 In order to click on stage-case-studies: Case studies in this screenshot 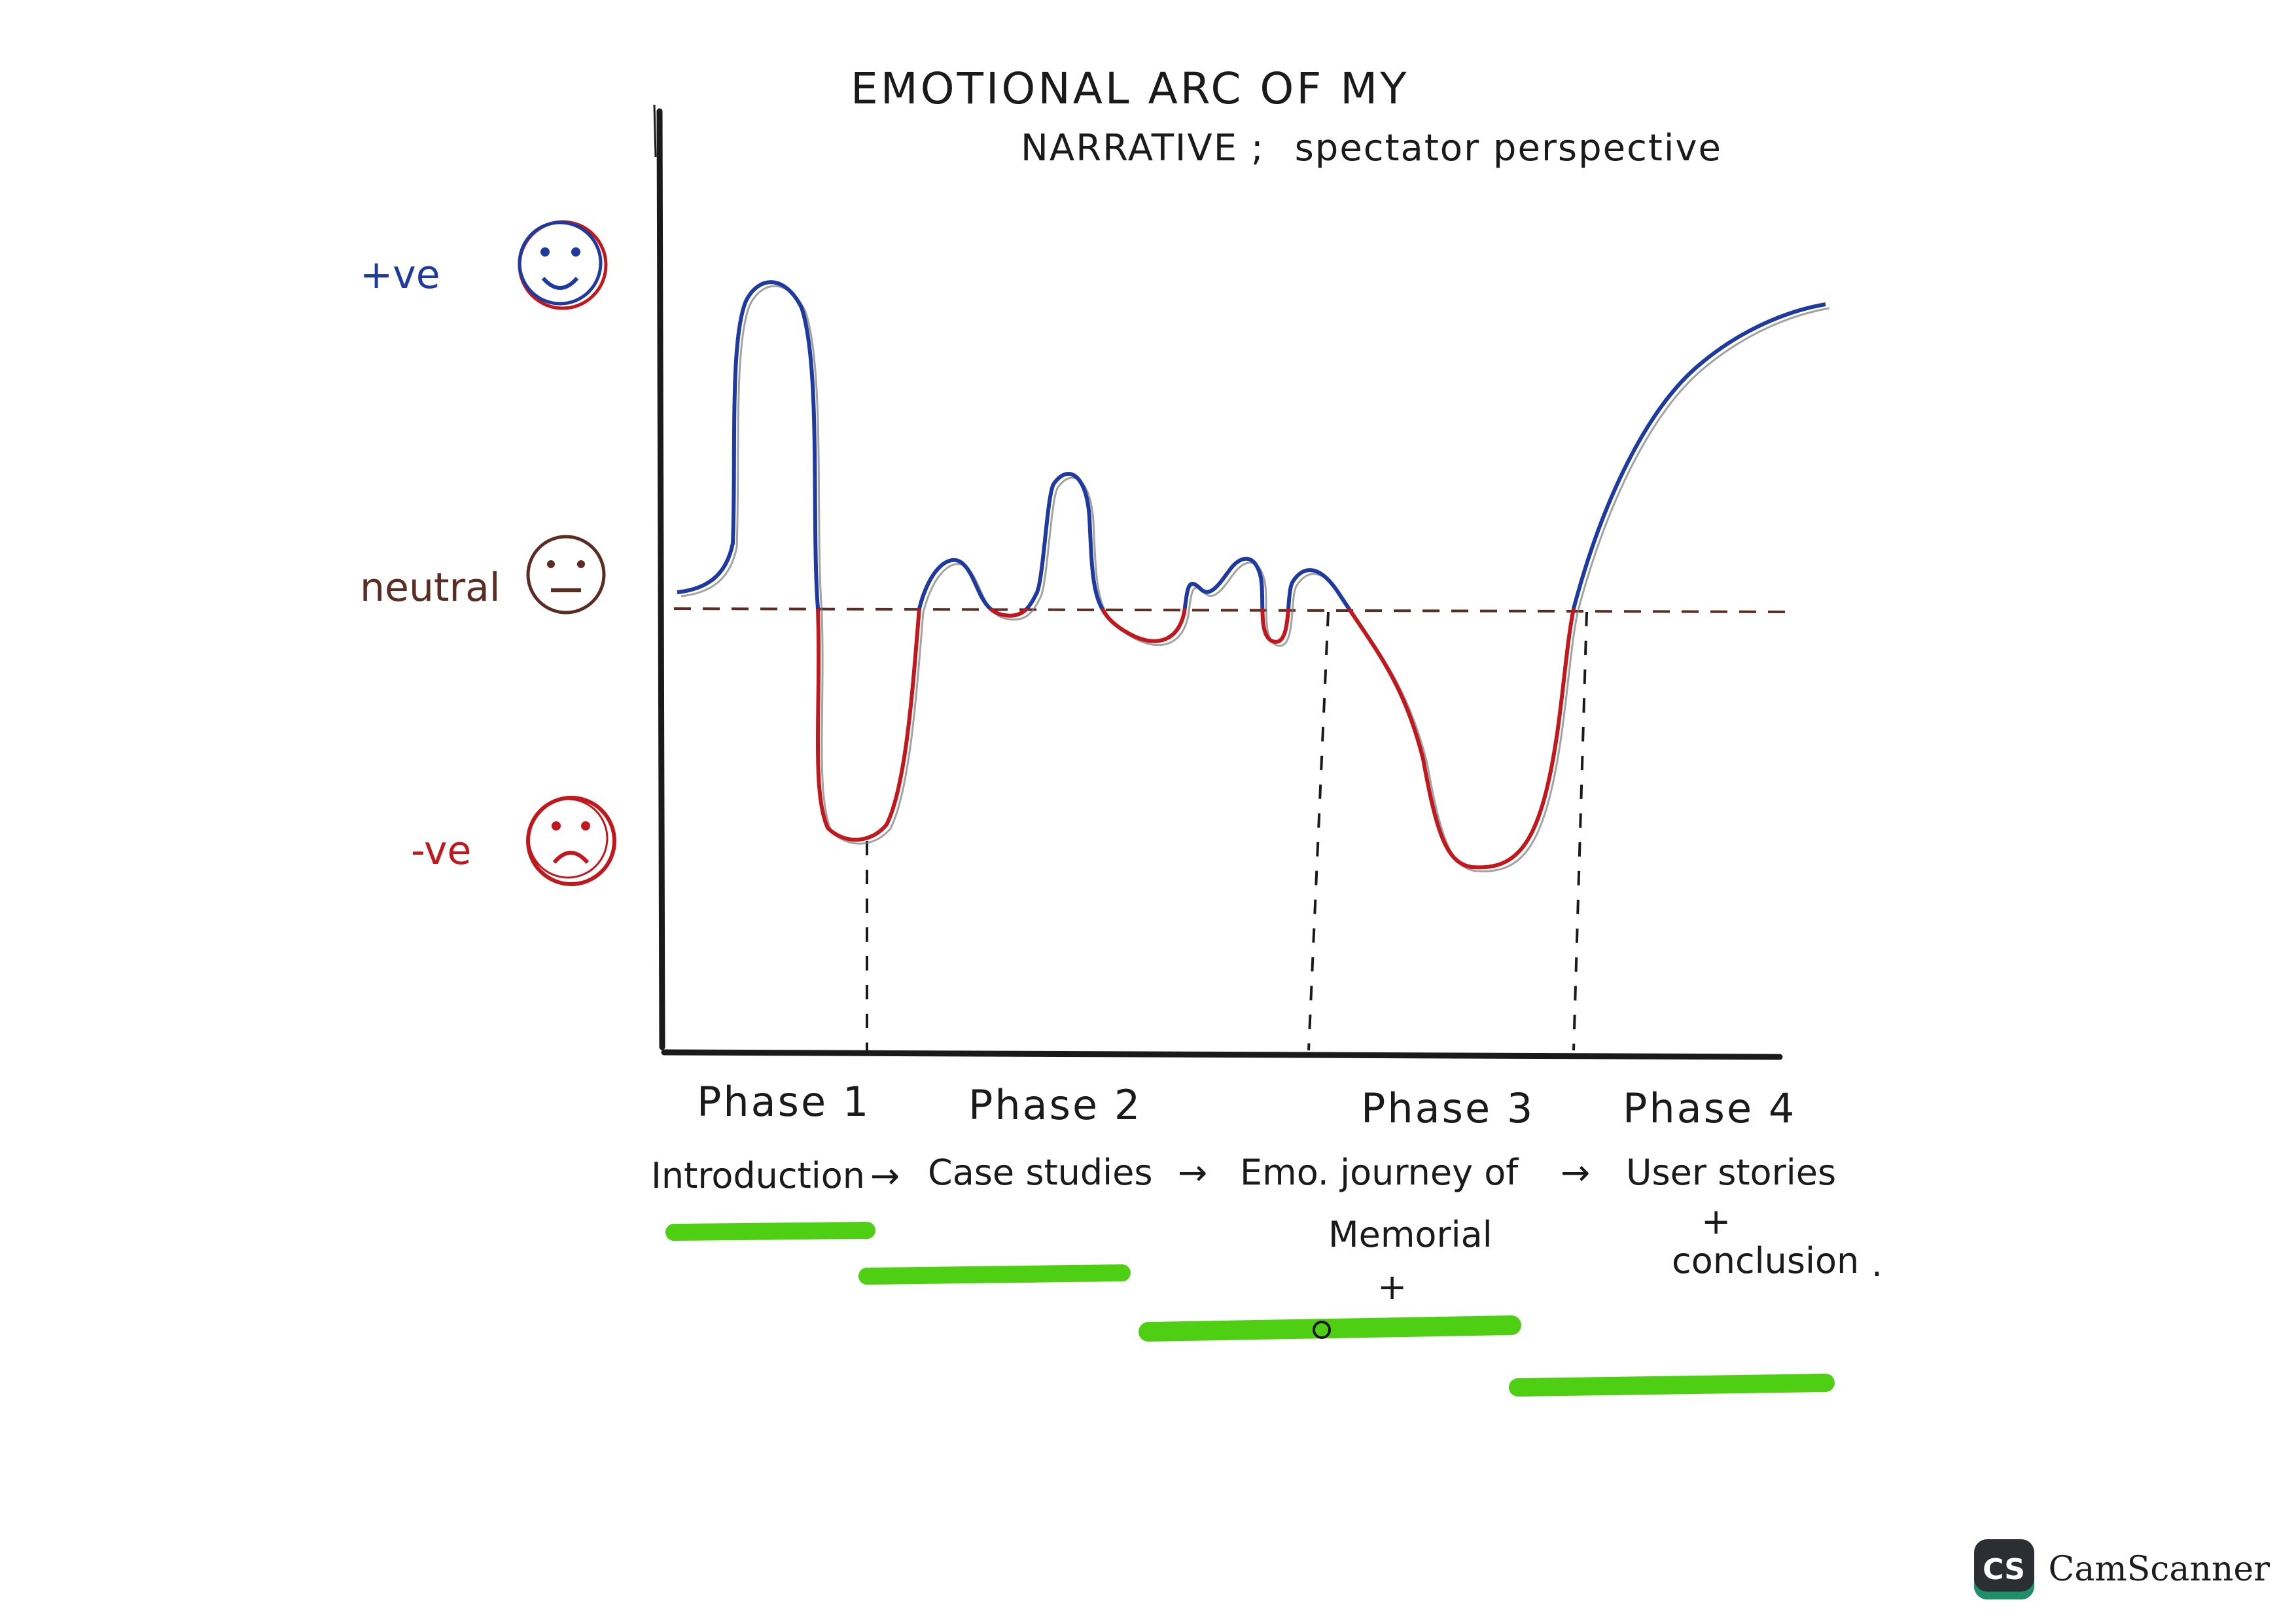, I will do `click(1040, 1172)`.